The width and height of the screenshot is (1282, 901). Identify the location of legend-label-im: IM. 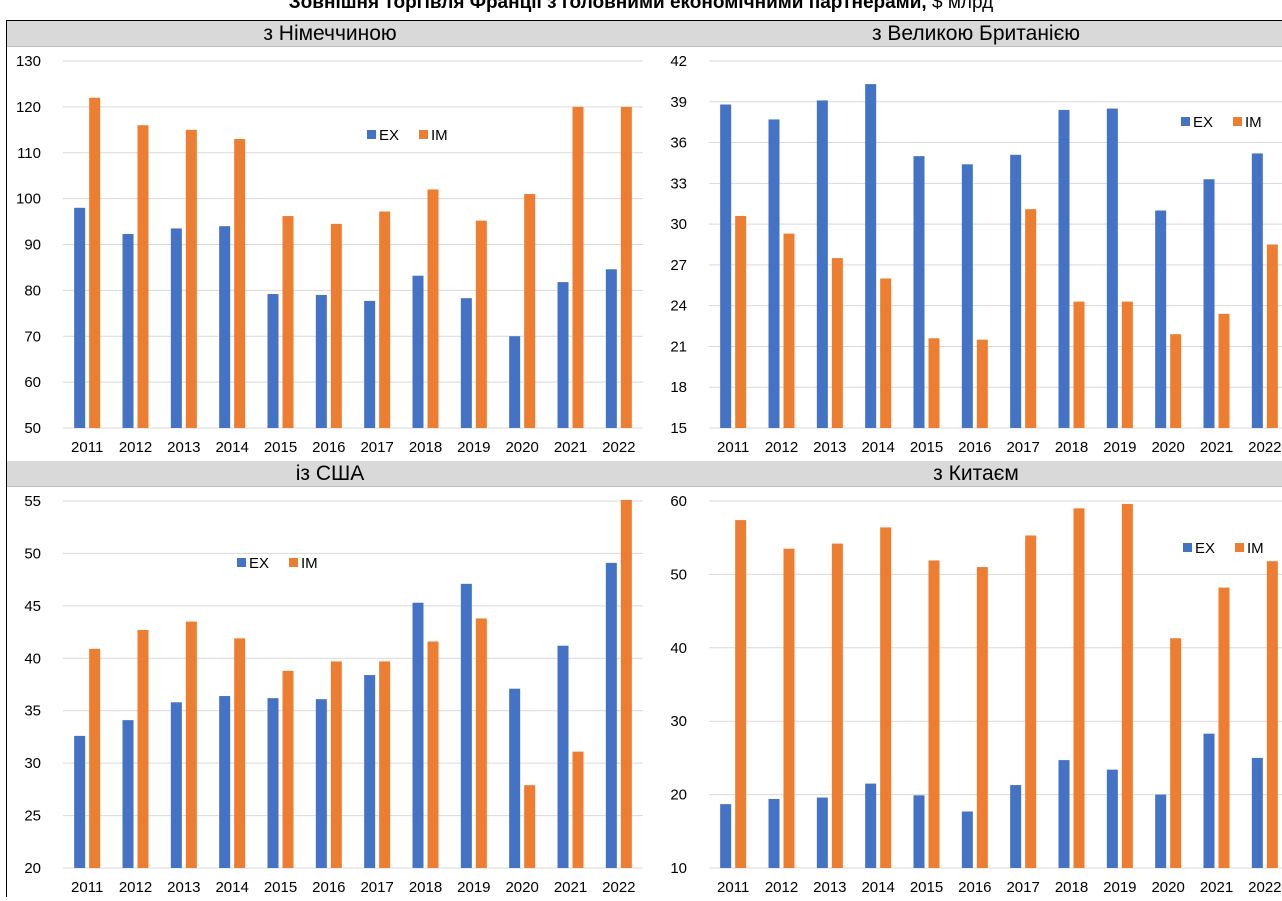
(439, 135).